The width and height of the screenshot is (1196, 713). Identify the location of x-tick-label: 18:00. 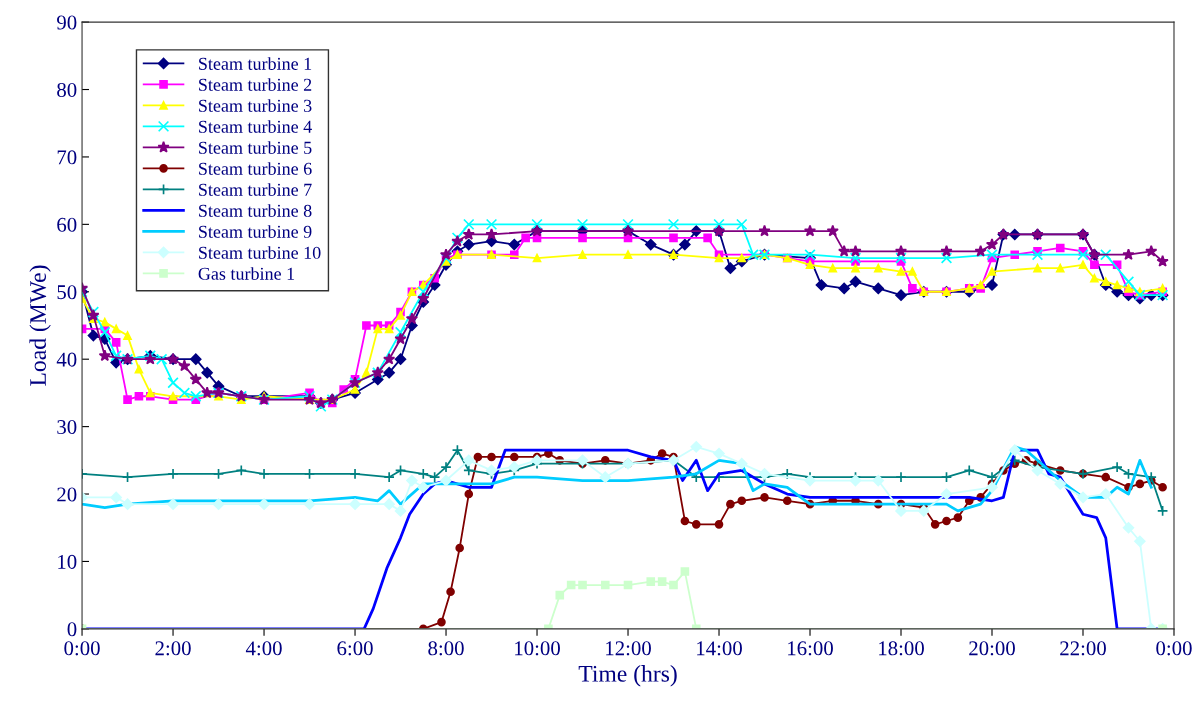
(901, 648).